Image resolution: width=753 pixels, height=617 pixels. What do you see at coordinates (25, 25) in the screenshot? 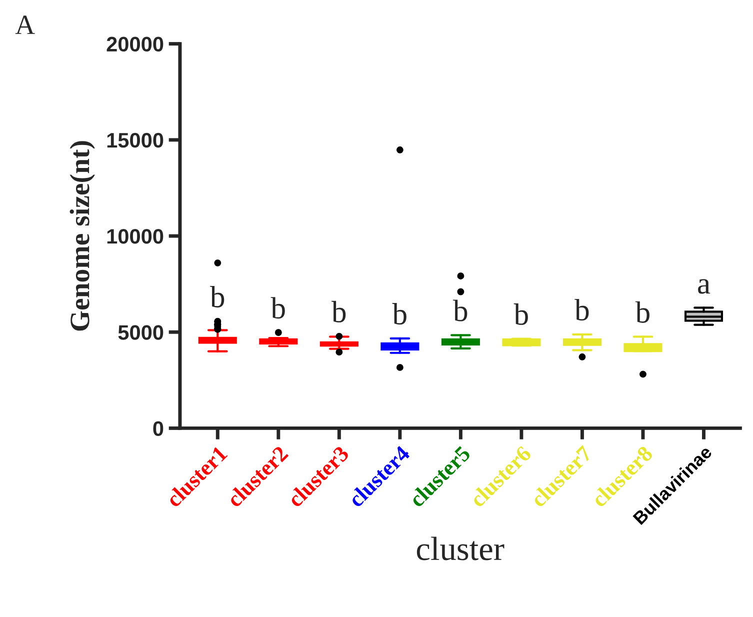
I see `text: A` at bounding box center [25, 25].